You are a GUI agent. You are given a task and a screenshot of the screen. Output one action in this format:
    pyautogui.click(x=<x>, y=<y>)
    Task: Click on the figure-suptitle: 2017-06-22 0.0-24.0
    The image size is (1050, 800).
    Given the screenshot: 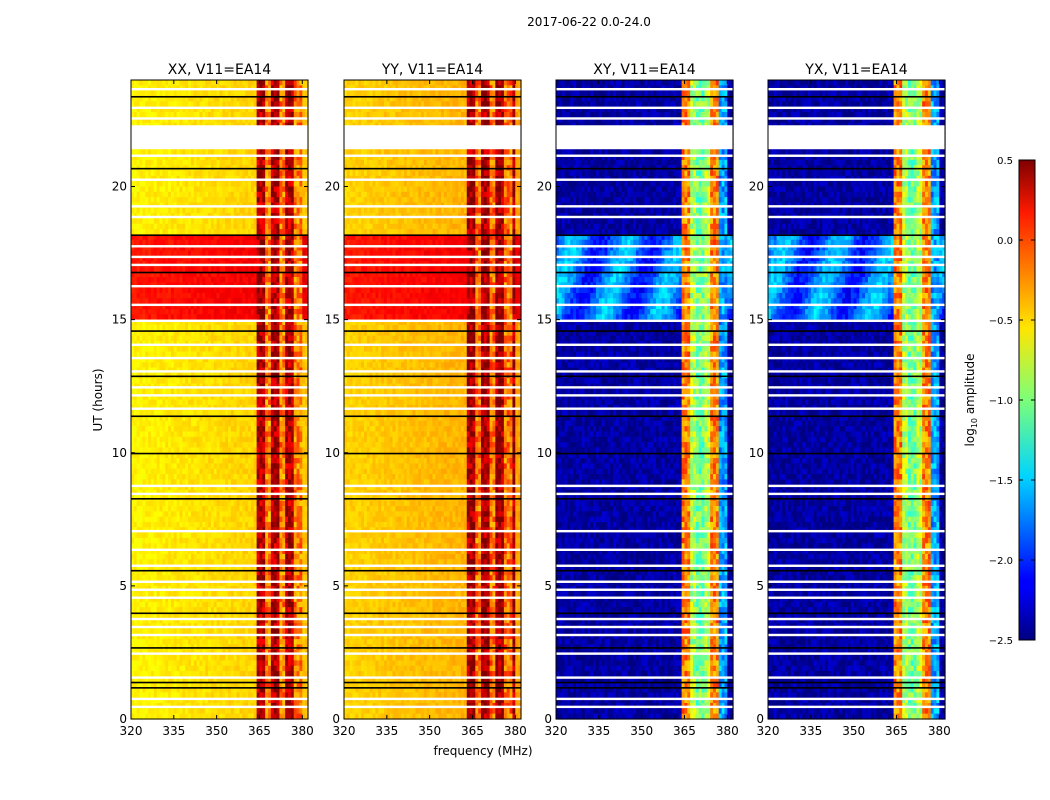 What is the action you would take?
    pyautogui.click(x=589, y=22)
    